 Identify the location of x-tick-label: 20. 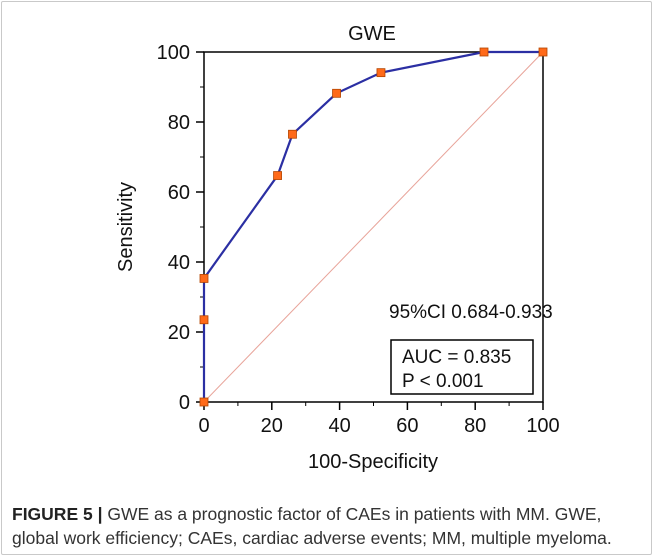
(272, 426).